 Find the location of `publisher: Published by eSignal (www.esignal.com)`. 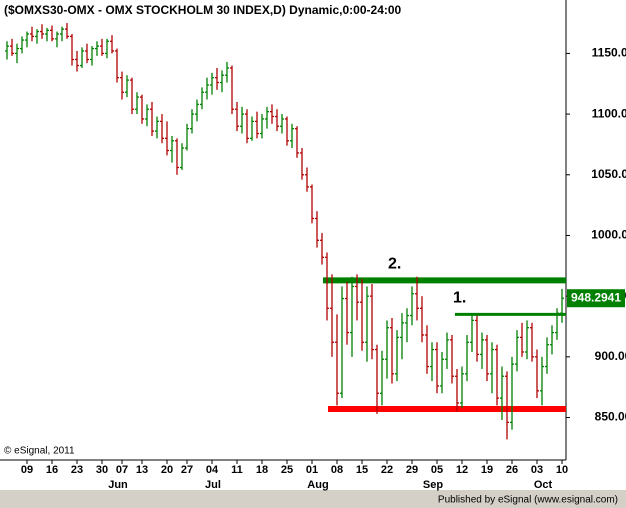

publisher: Published by eSignal (www.esignal.com) is located at coordinates (528, 500).